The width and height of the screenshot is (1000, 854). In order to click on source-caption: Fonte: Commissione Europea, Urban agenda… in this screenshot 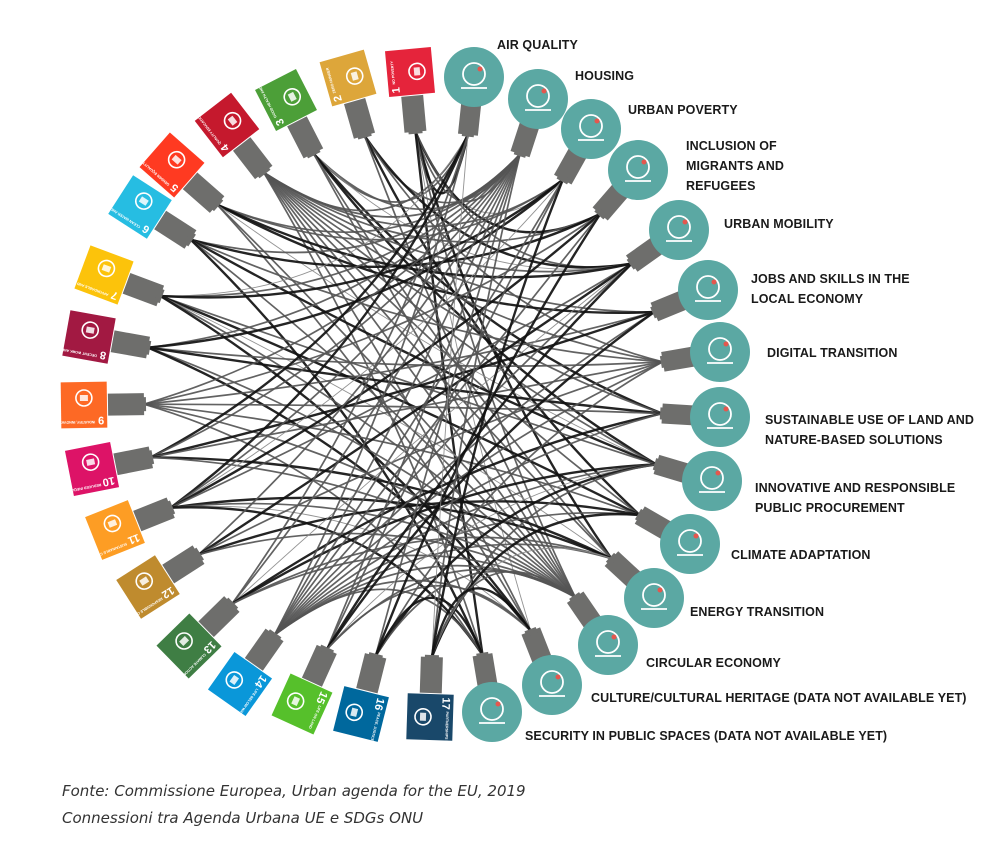, I will do `click(294, 791)`.